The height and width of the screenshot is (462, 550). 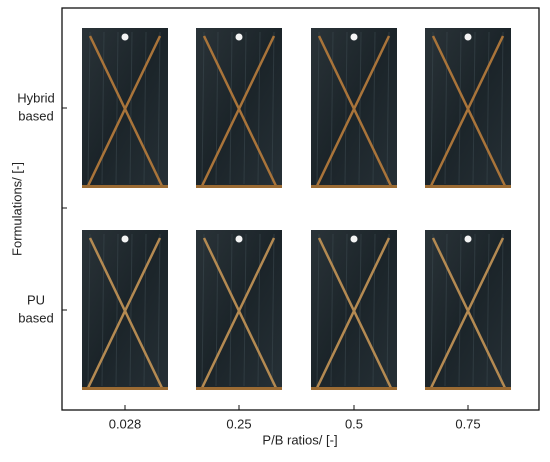 What do you see at coordinates (238, 423) in the screenshot?
I see `x-tick-label: 0.25` at bounding box center [238, 423].